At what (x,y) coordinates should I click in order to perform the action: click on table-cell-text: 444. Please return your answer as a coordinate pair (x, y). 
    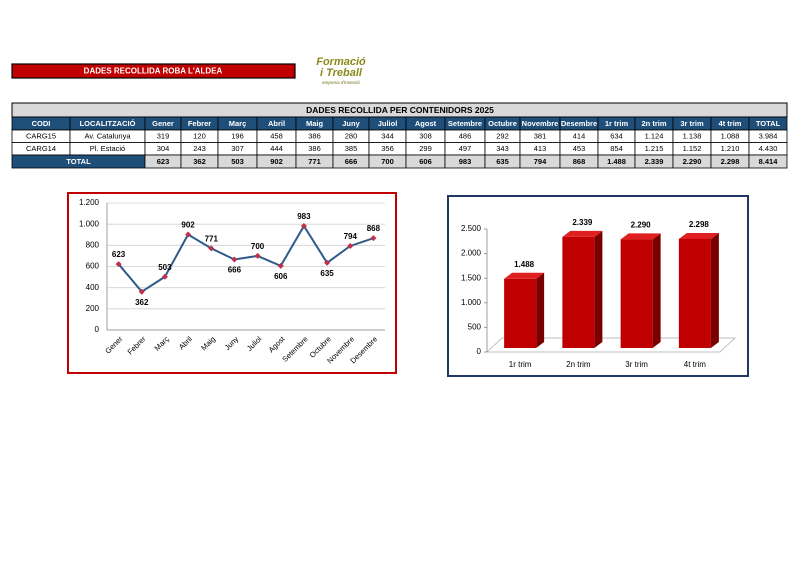
    Looking at the image, I should click on (276, 148).